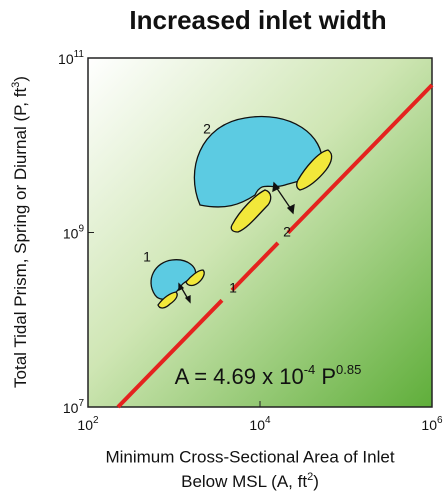 The image size is (446, 500). I want to click on x-axis-label: Minimum Cross-Sectional Area of Inlet, so click(249, 456).